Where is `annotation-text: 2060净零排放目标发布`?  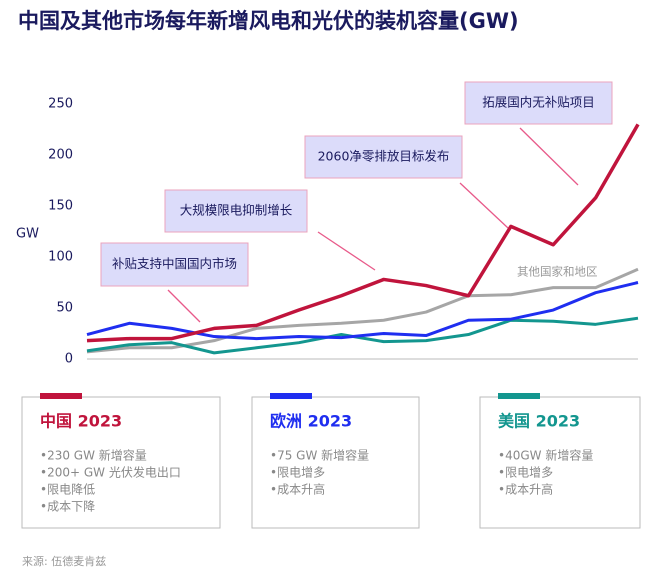
annotation-text: 2060净零排放目标发布 is located at coordinates (384, 156).